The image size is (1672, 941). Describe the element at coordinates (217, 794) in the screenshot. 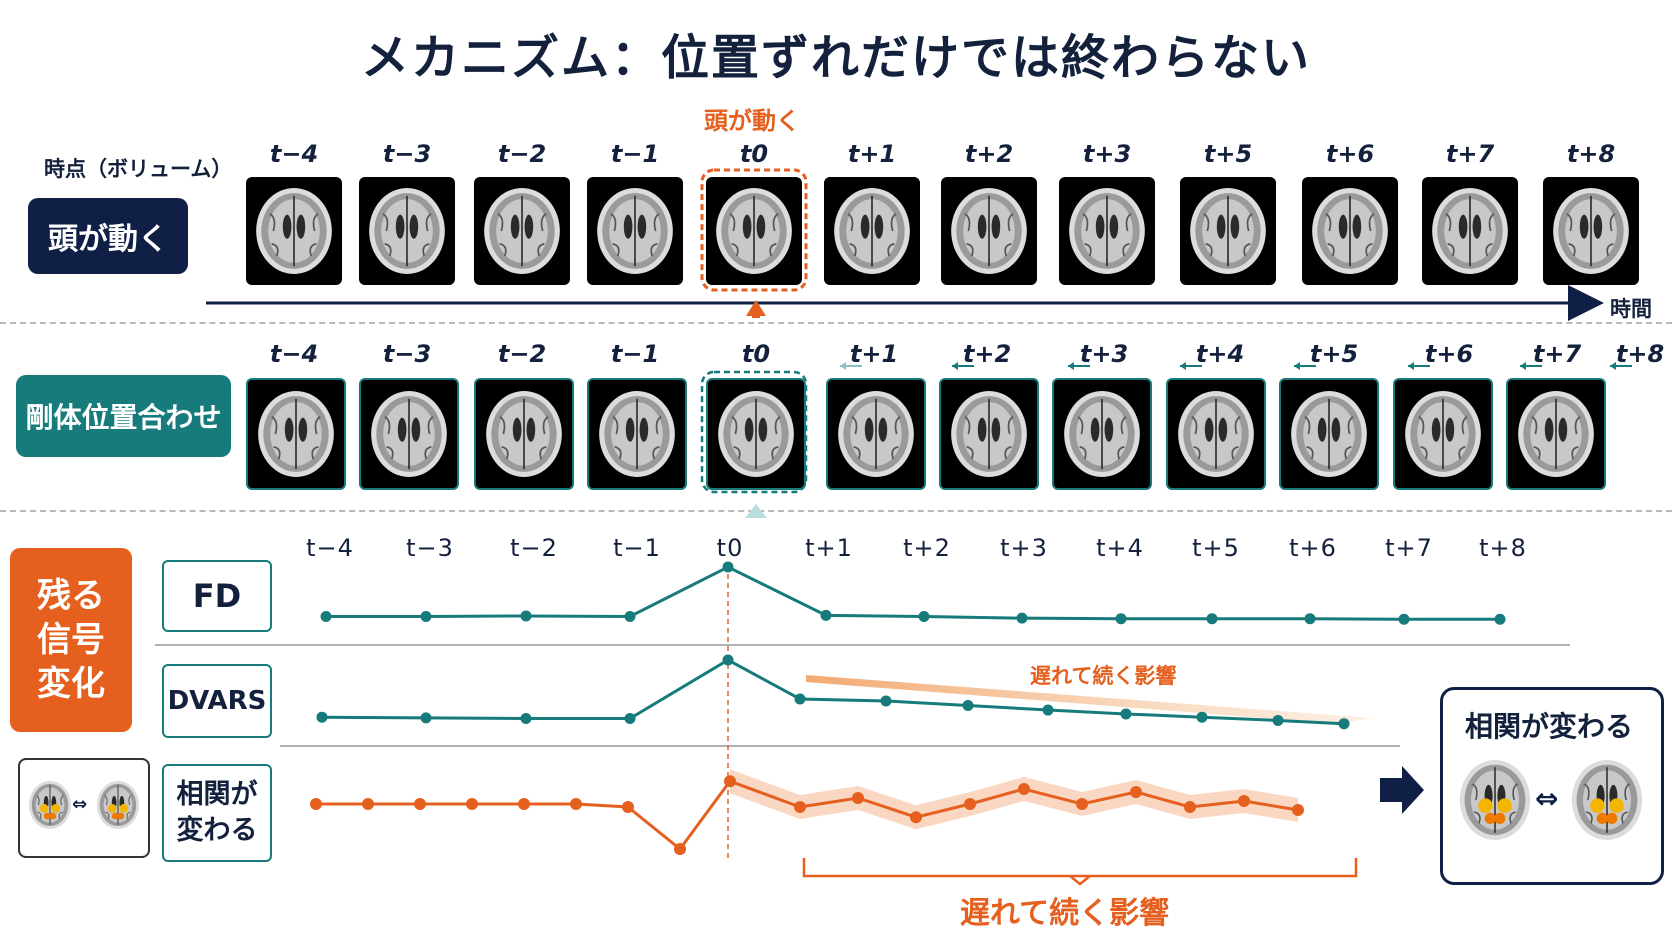

I see `corr-label-line: 相関が` at that location.